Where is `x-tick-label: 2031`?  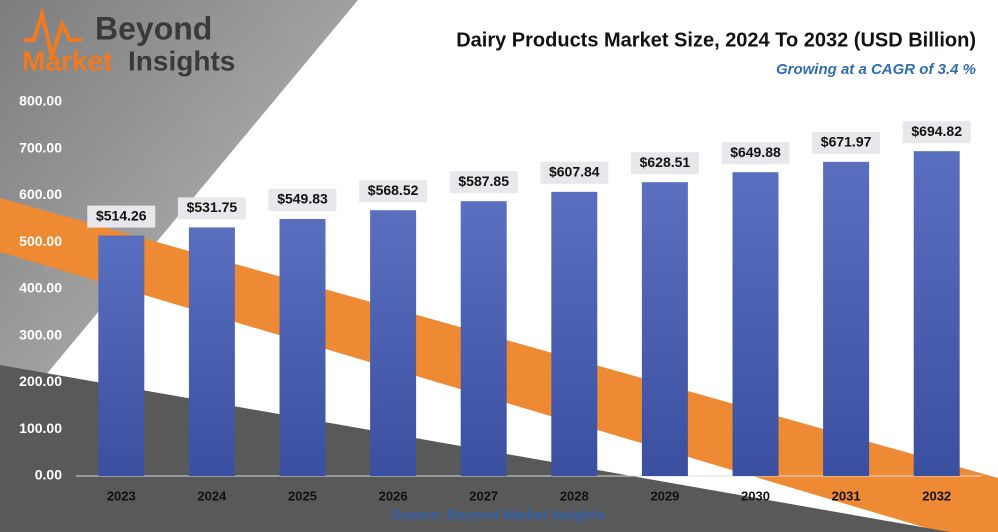
x-tick-label: 2031 is located at coordinates (846, 495).